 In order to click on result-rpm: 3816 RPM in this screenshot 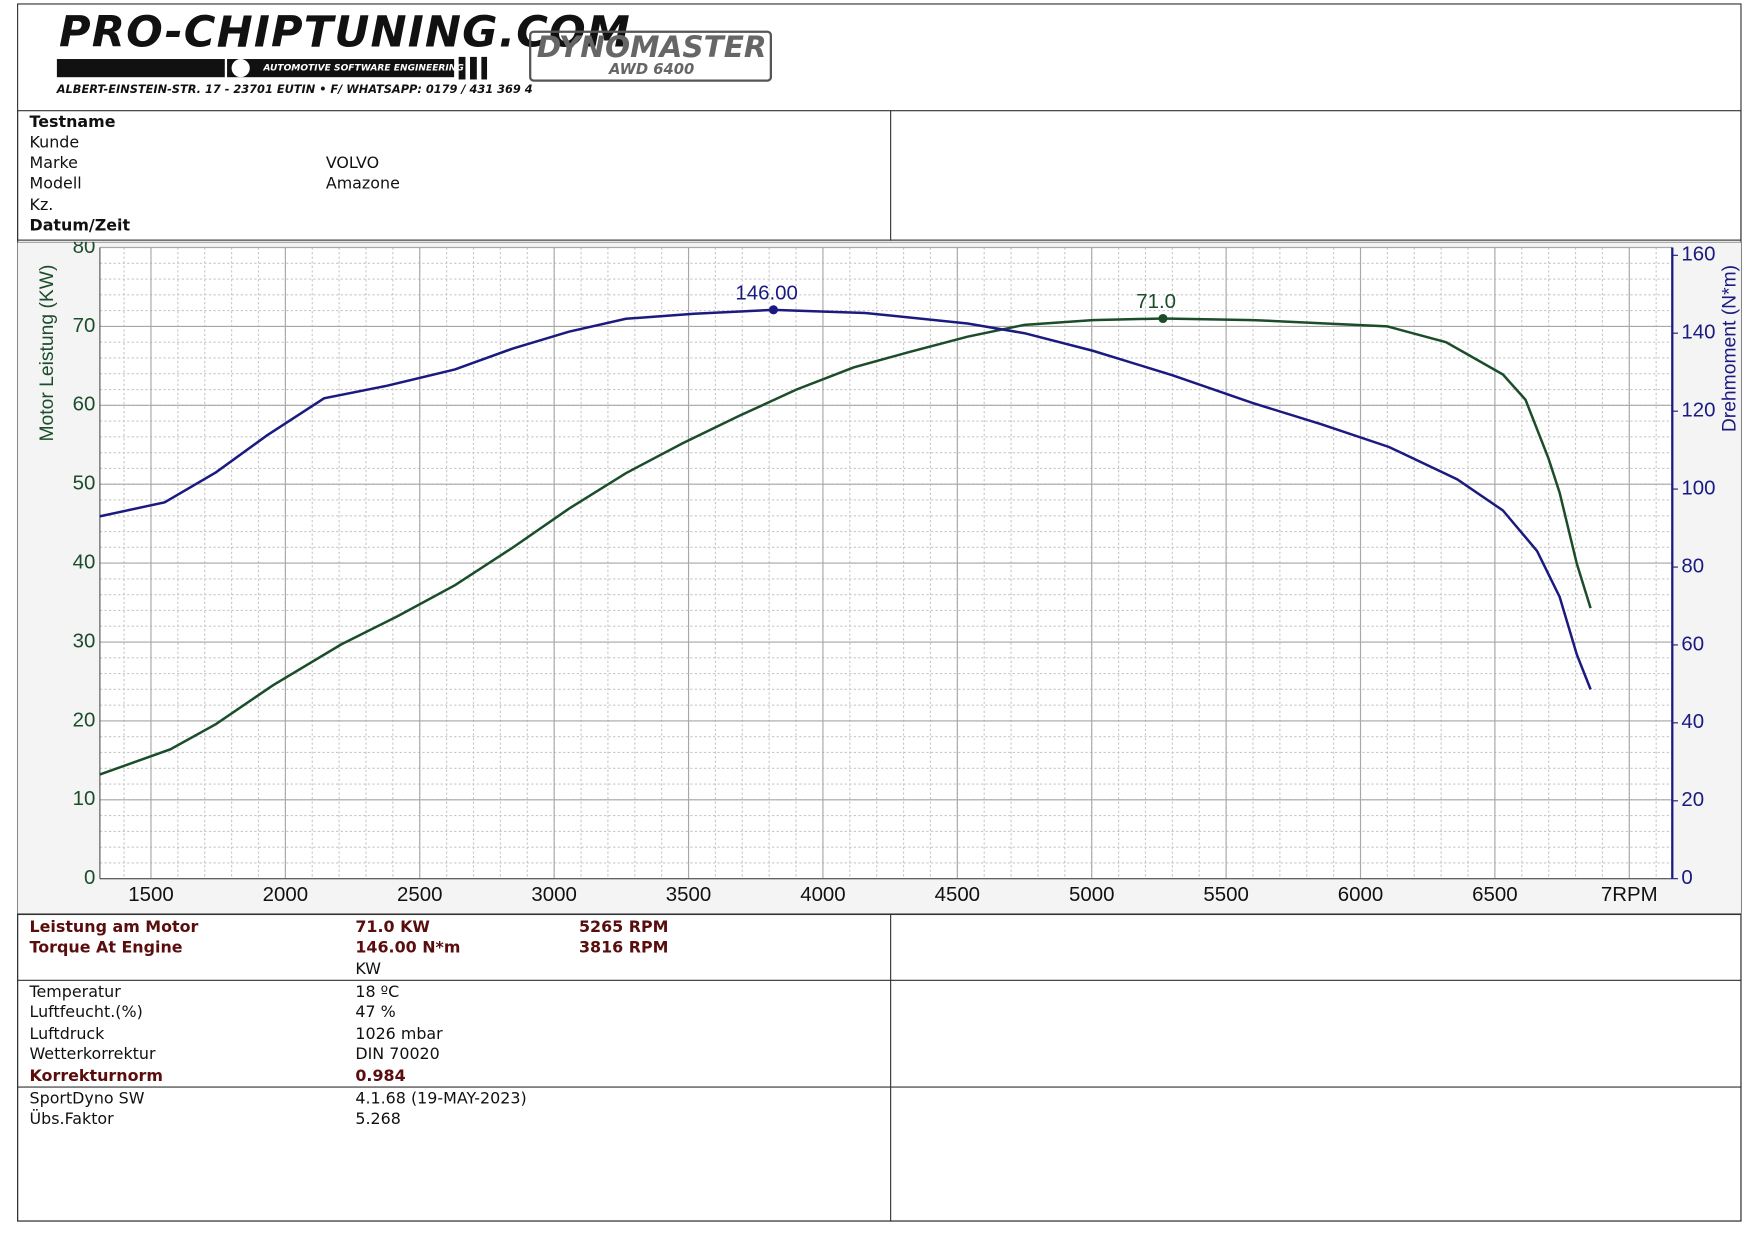, I will do `click(624, 948)`.